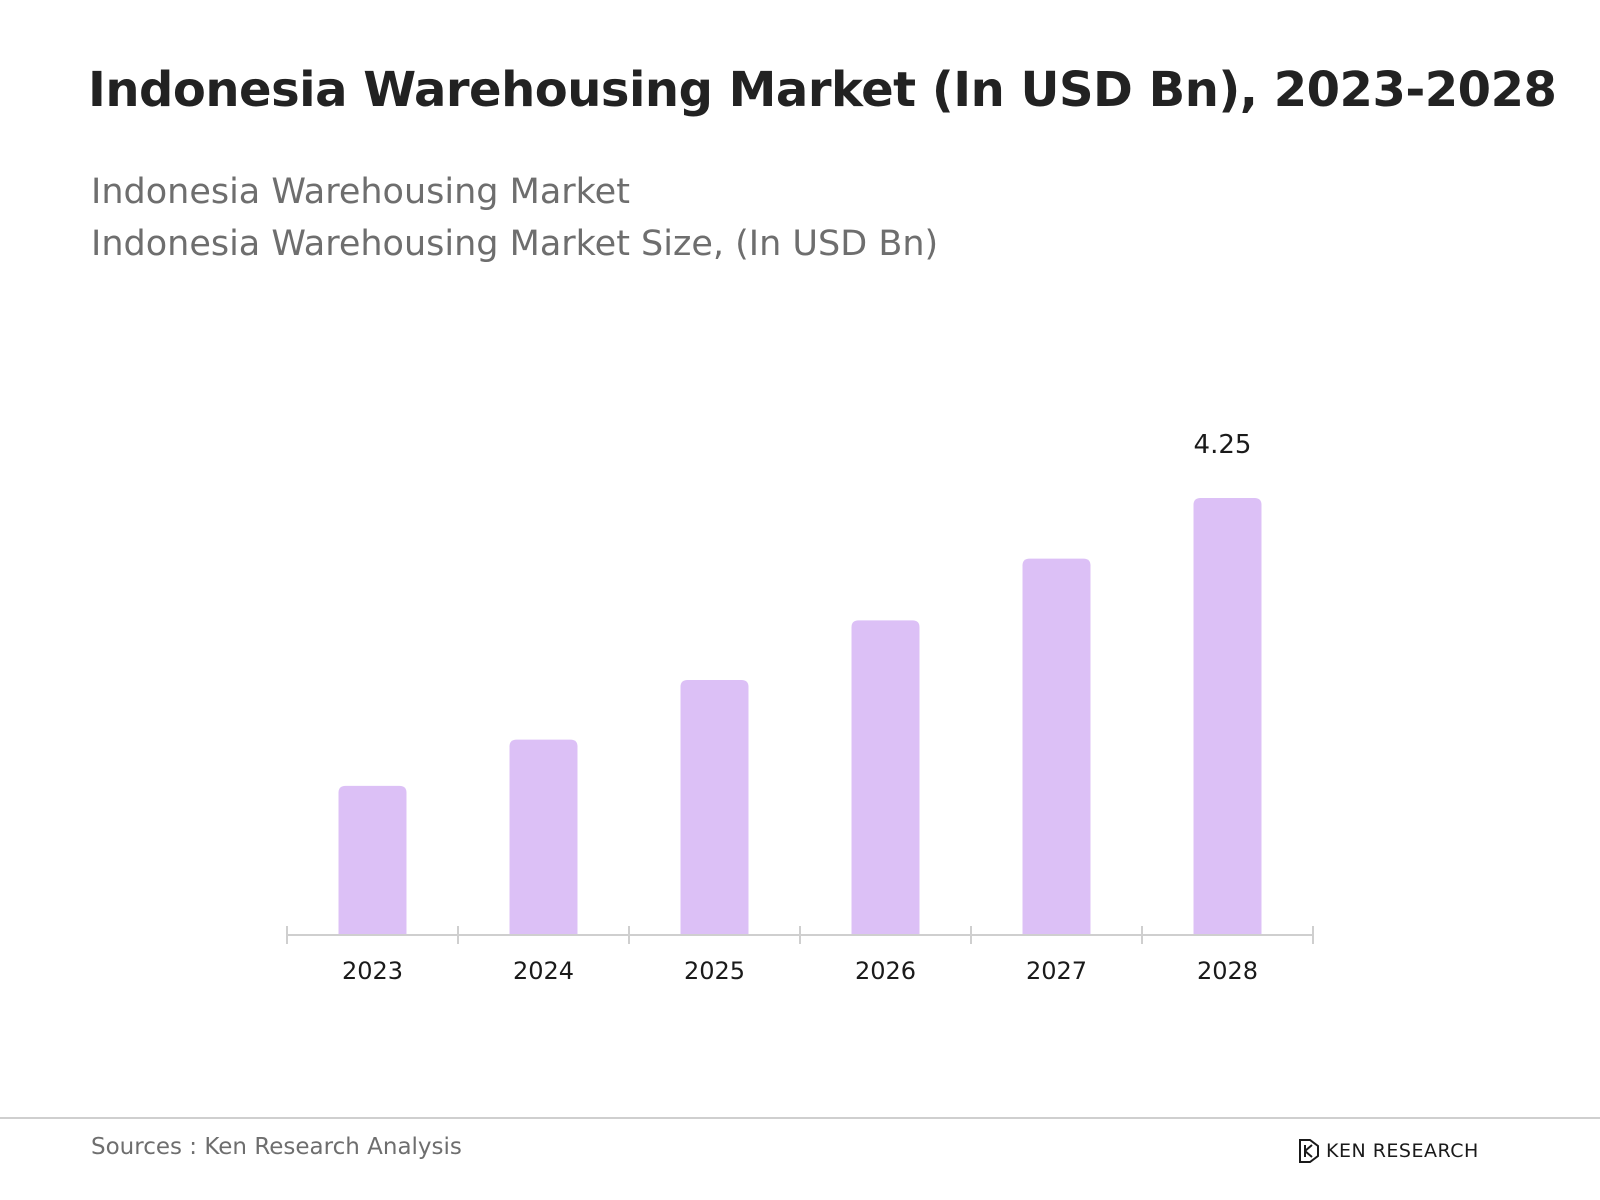 The image size is (1600, 1200). Describe the element at coordinates (885, 777) in the screenshot. I see `bar-2026` at that location.